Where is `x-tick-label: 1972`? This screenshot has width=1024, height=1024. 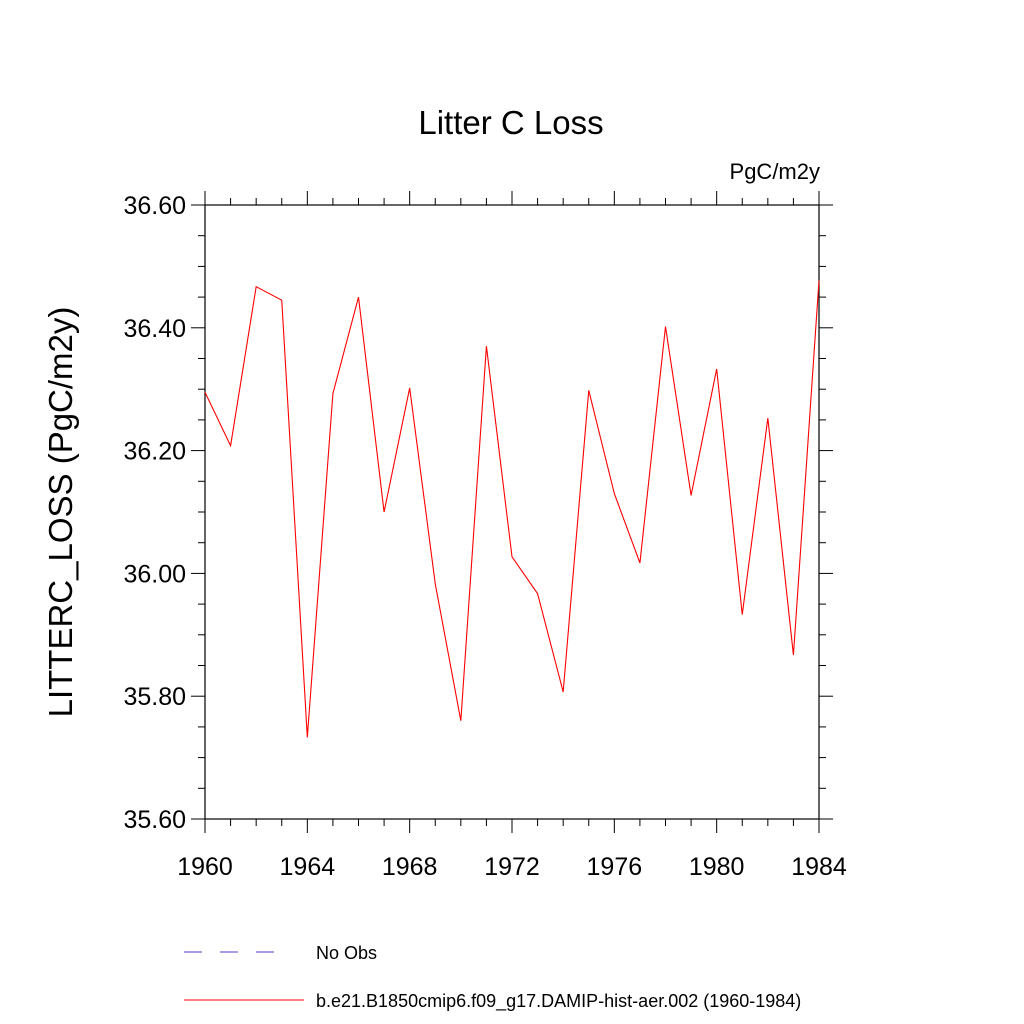
x-tick-label: 1972 is located at coordinates (512, 867).